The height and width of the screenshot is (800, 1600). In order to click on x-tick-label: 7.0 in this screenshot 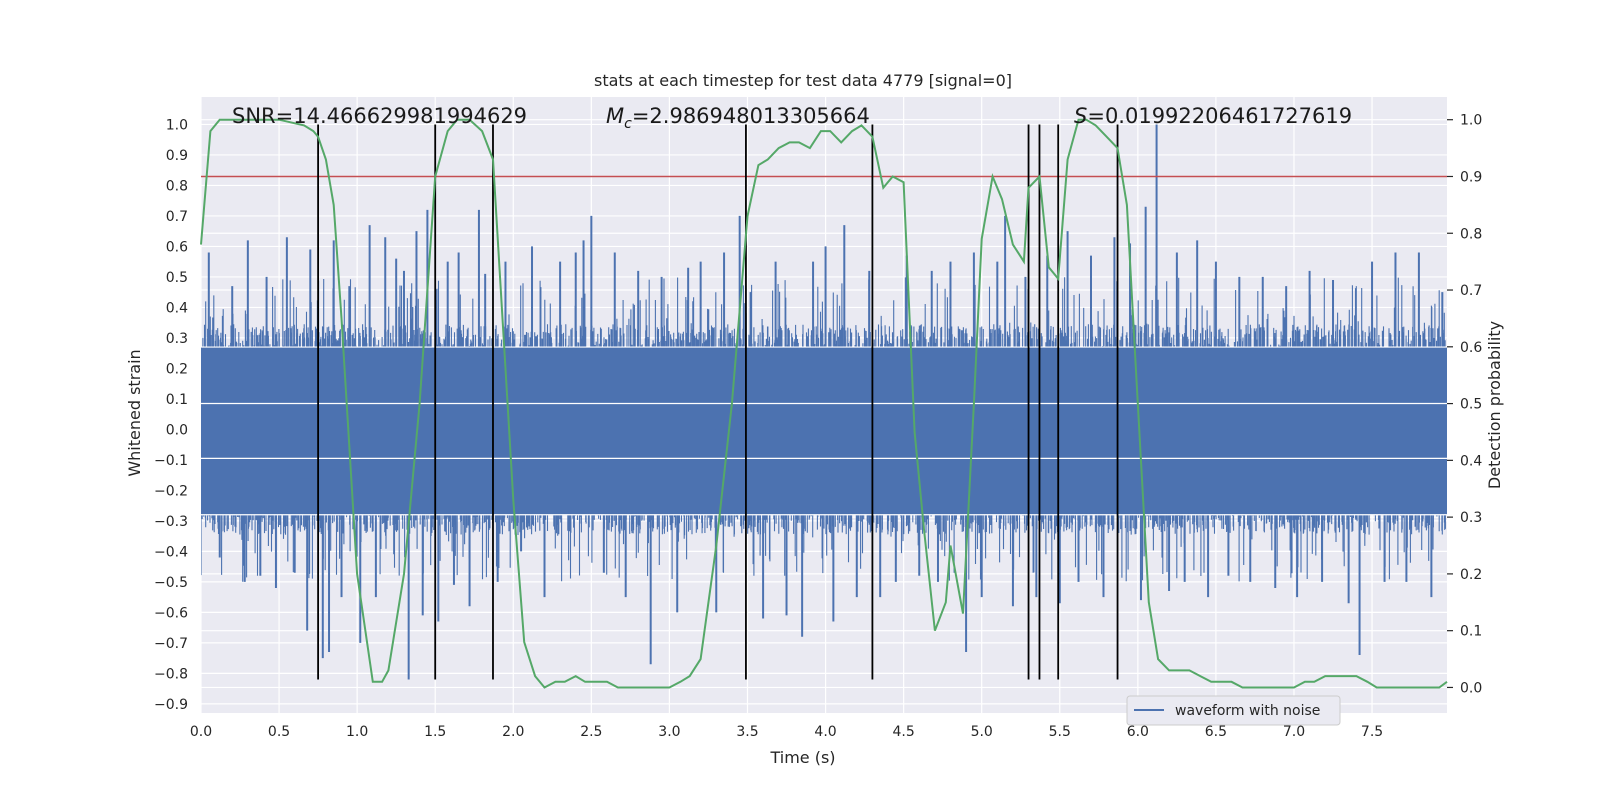, I will do `click(1294, 732)`.